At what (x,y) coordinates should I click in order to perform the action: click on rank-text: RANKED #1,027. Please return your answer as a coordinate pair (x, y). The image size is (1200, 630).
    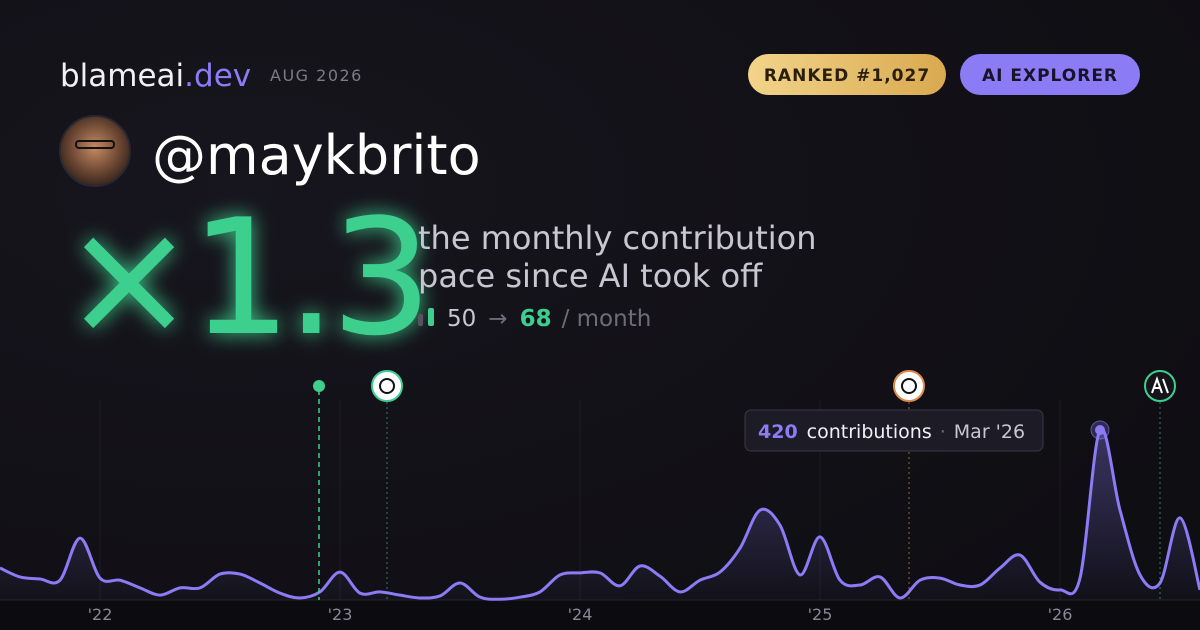
    Looking at the image, I should click on (847, 76).